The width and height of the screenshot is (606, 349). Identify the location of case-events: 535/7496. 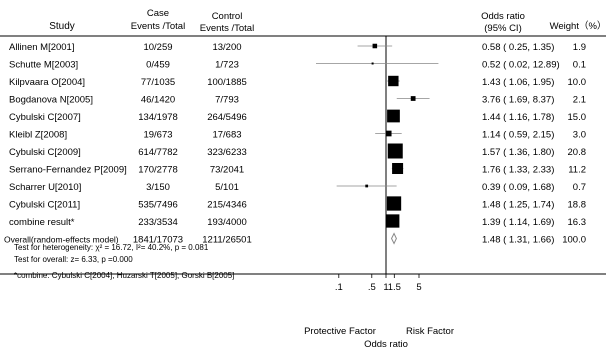
(158, 205).